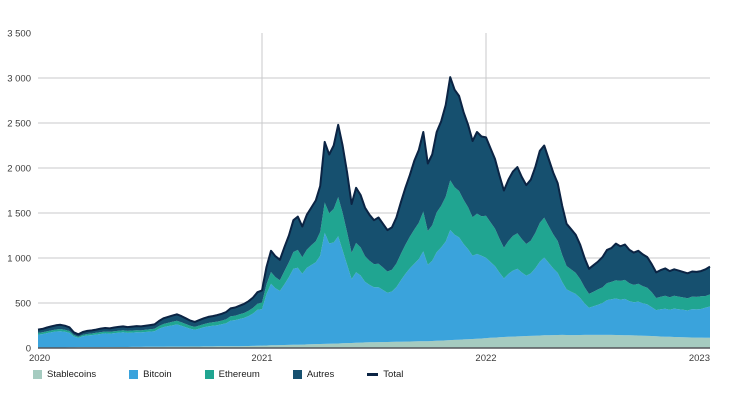  Describe the element at coordinates (37, 374) in the screenshot. I see `stablecoins-swatch-icon` at that location.